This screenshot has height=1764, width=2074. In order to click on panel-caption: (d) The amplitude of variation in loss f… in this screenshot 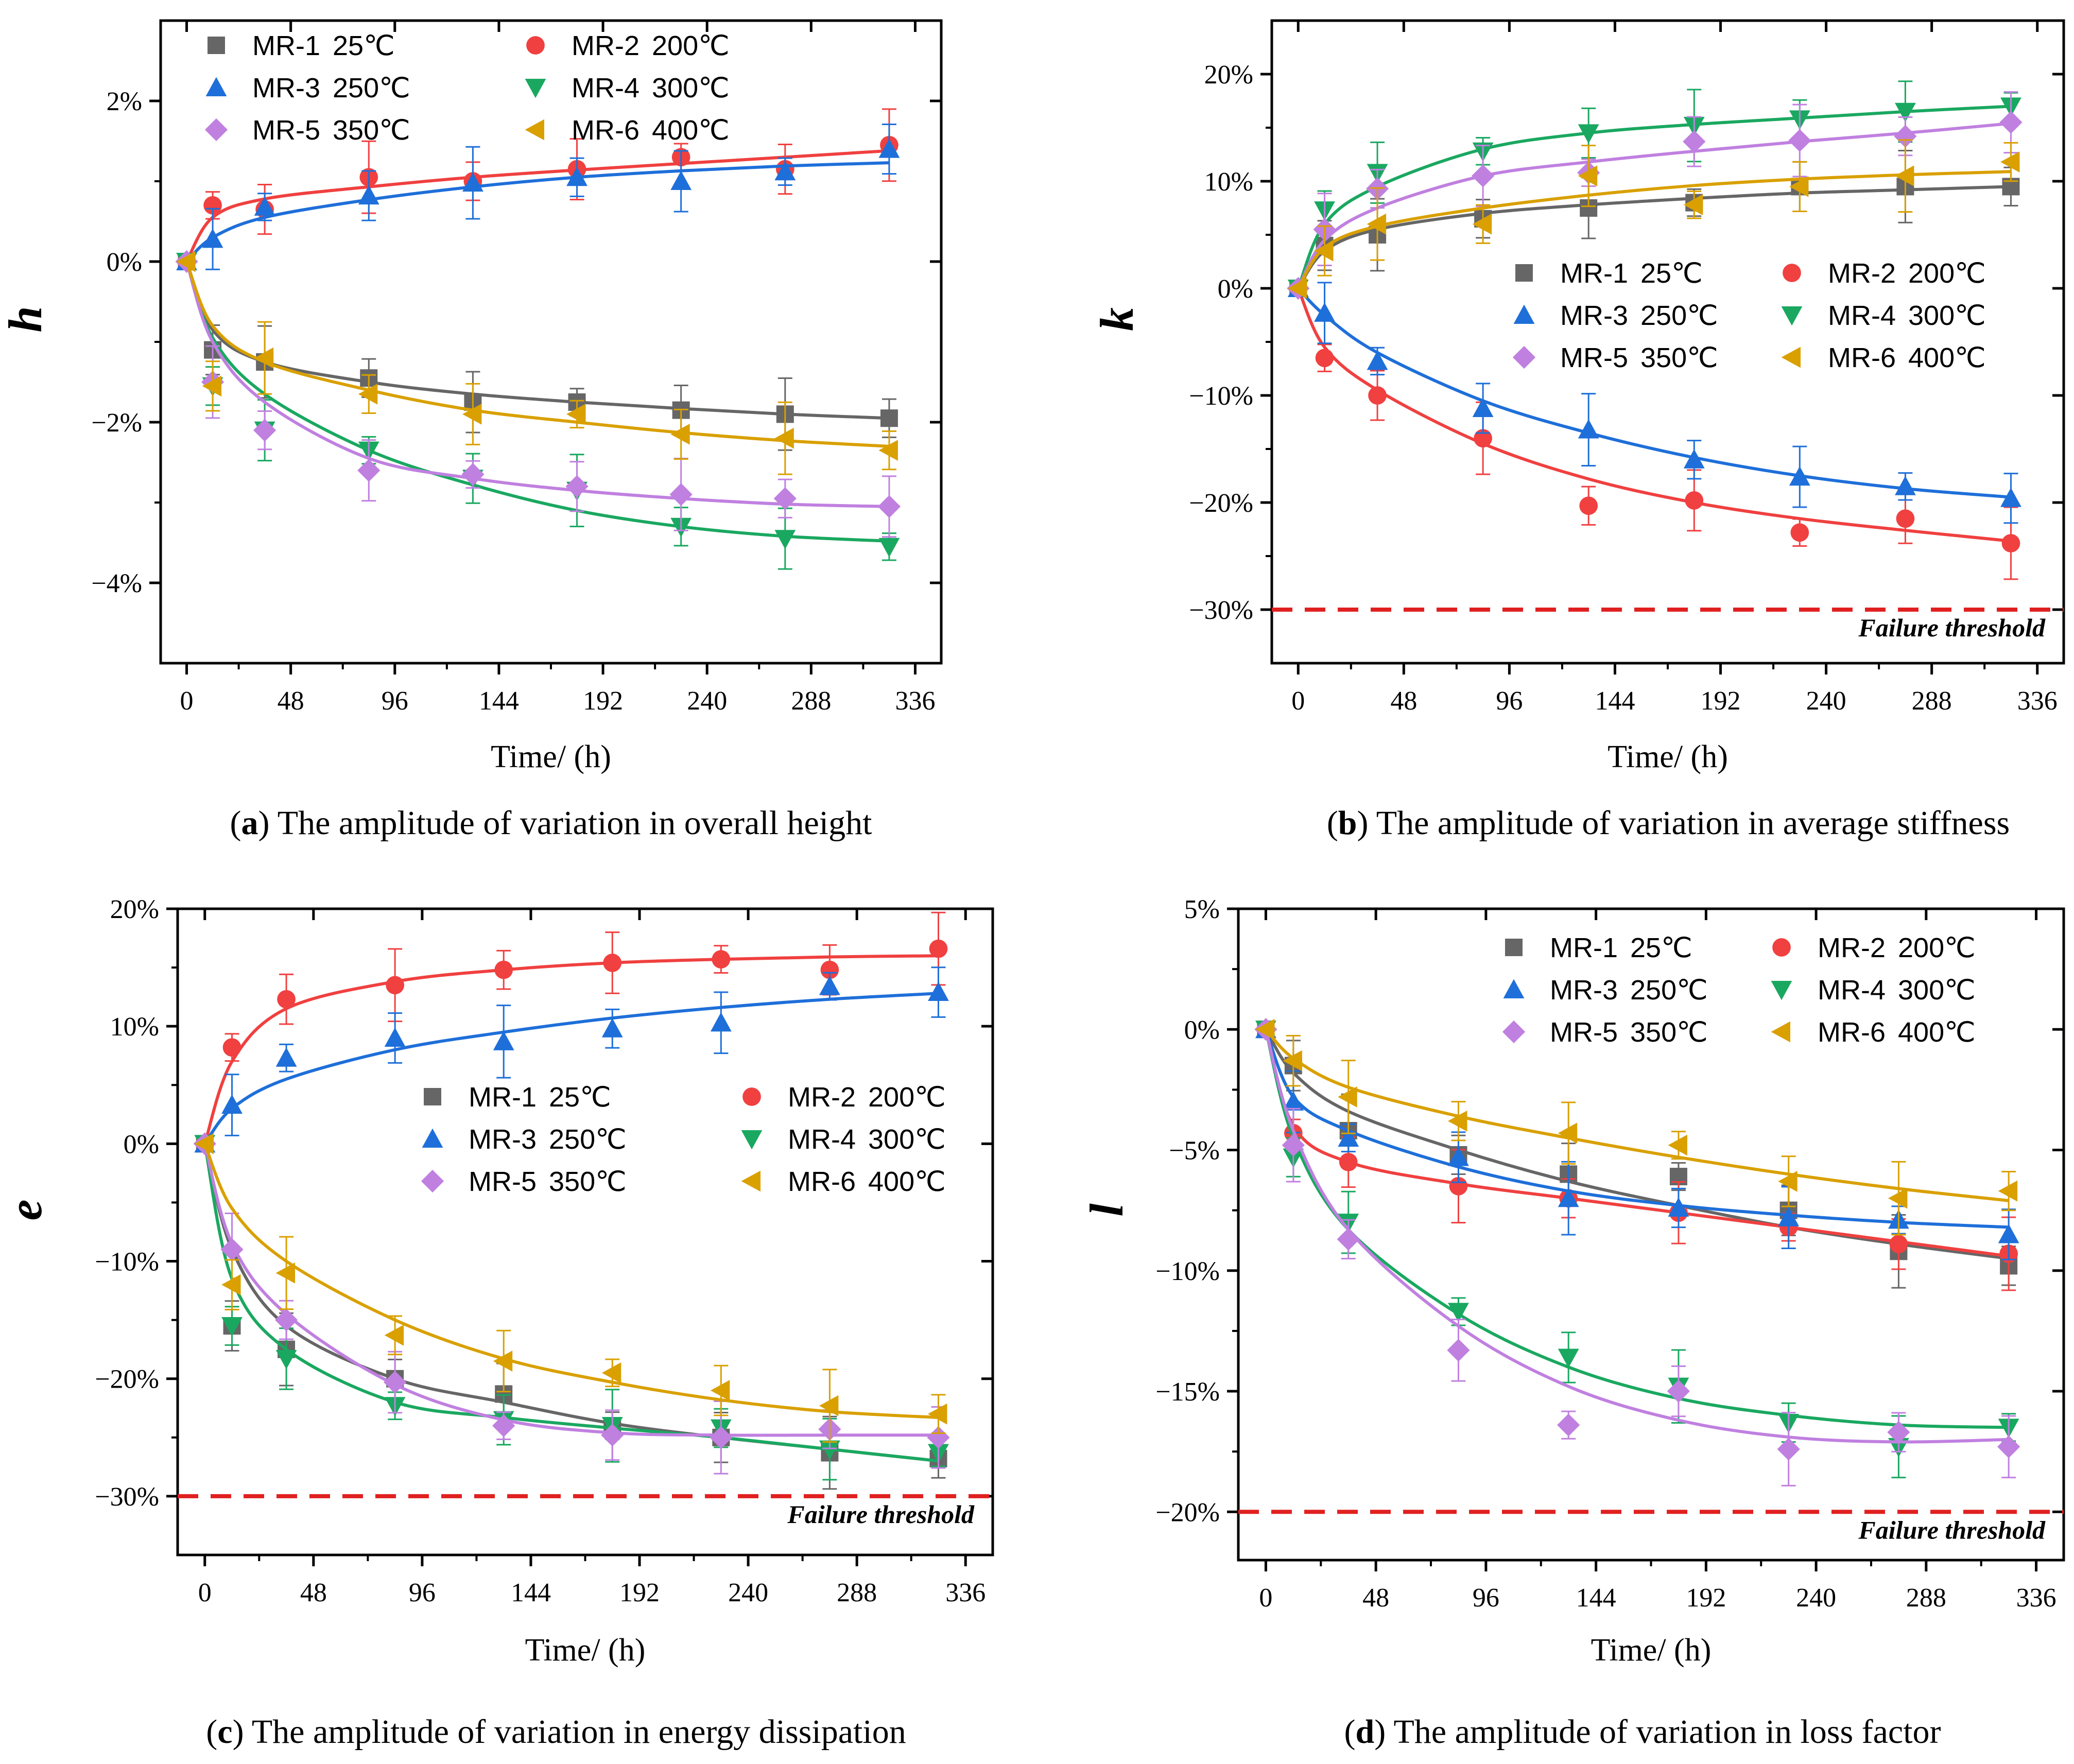, I will do `click(1642, 1732)`.